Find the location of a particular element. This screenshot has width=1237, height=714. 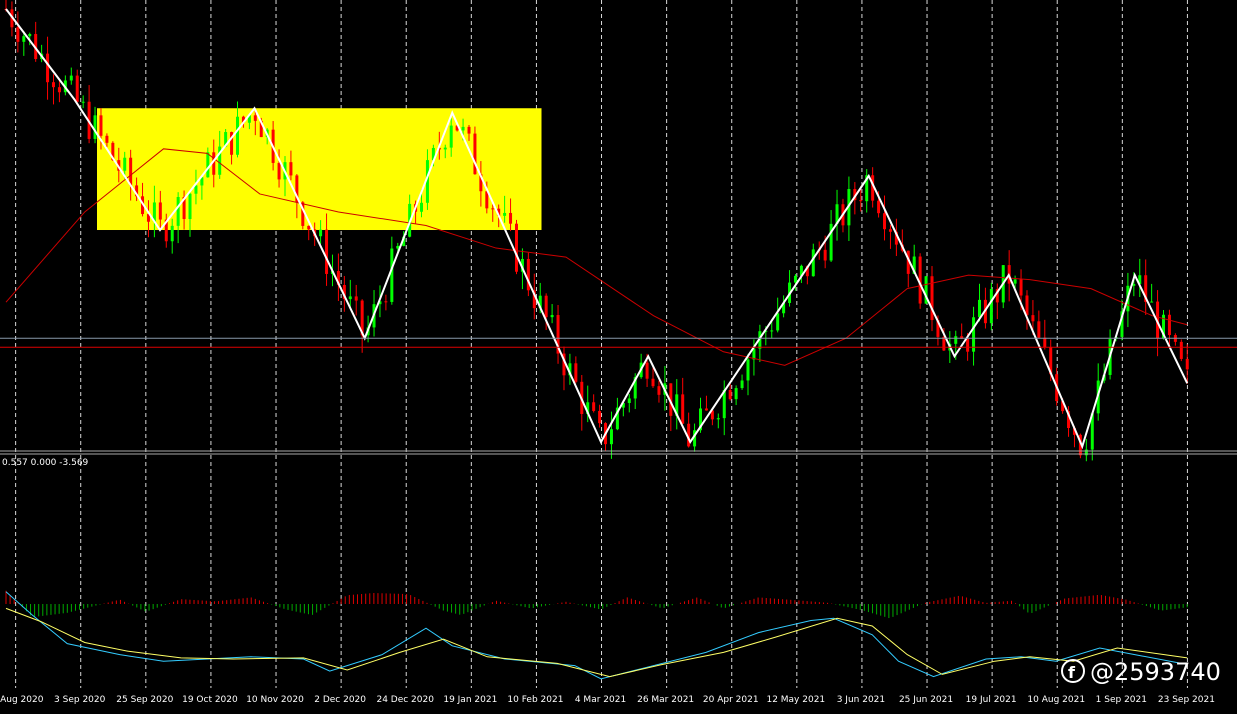

watermark-text: @2593740 is located at coordinates (1155, 672).